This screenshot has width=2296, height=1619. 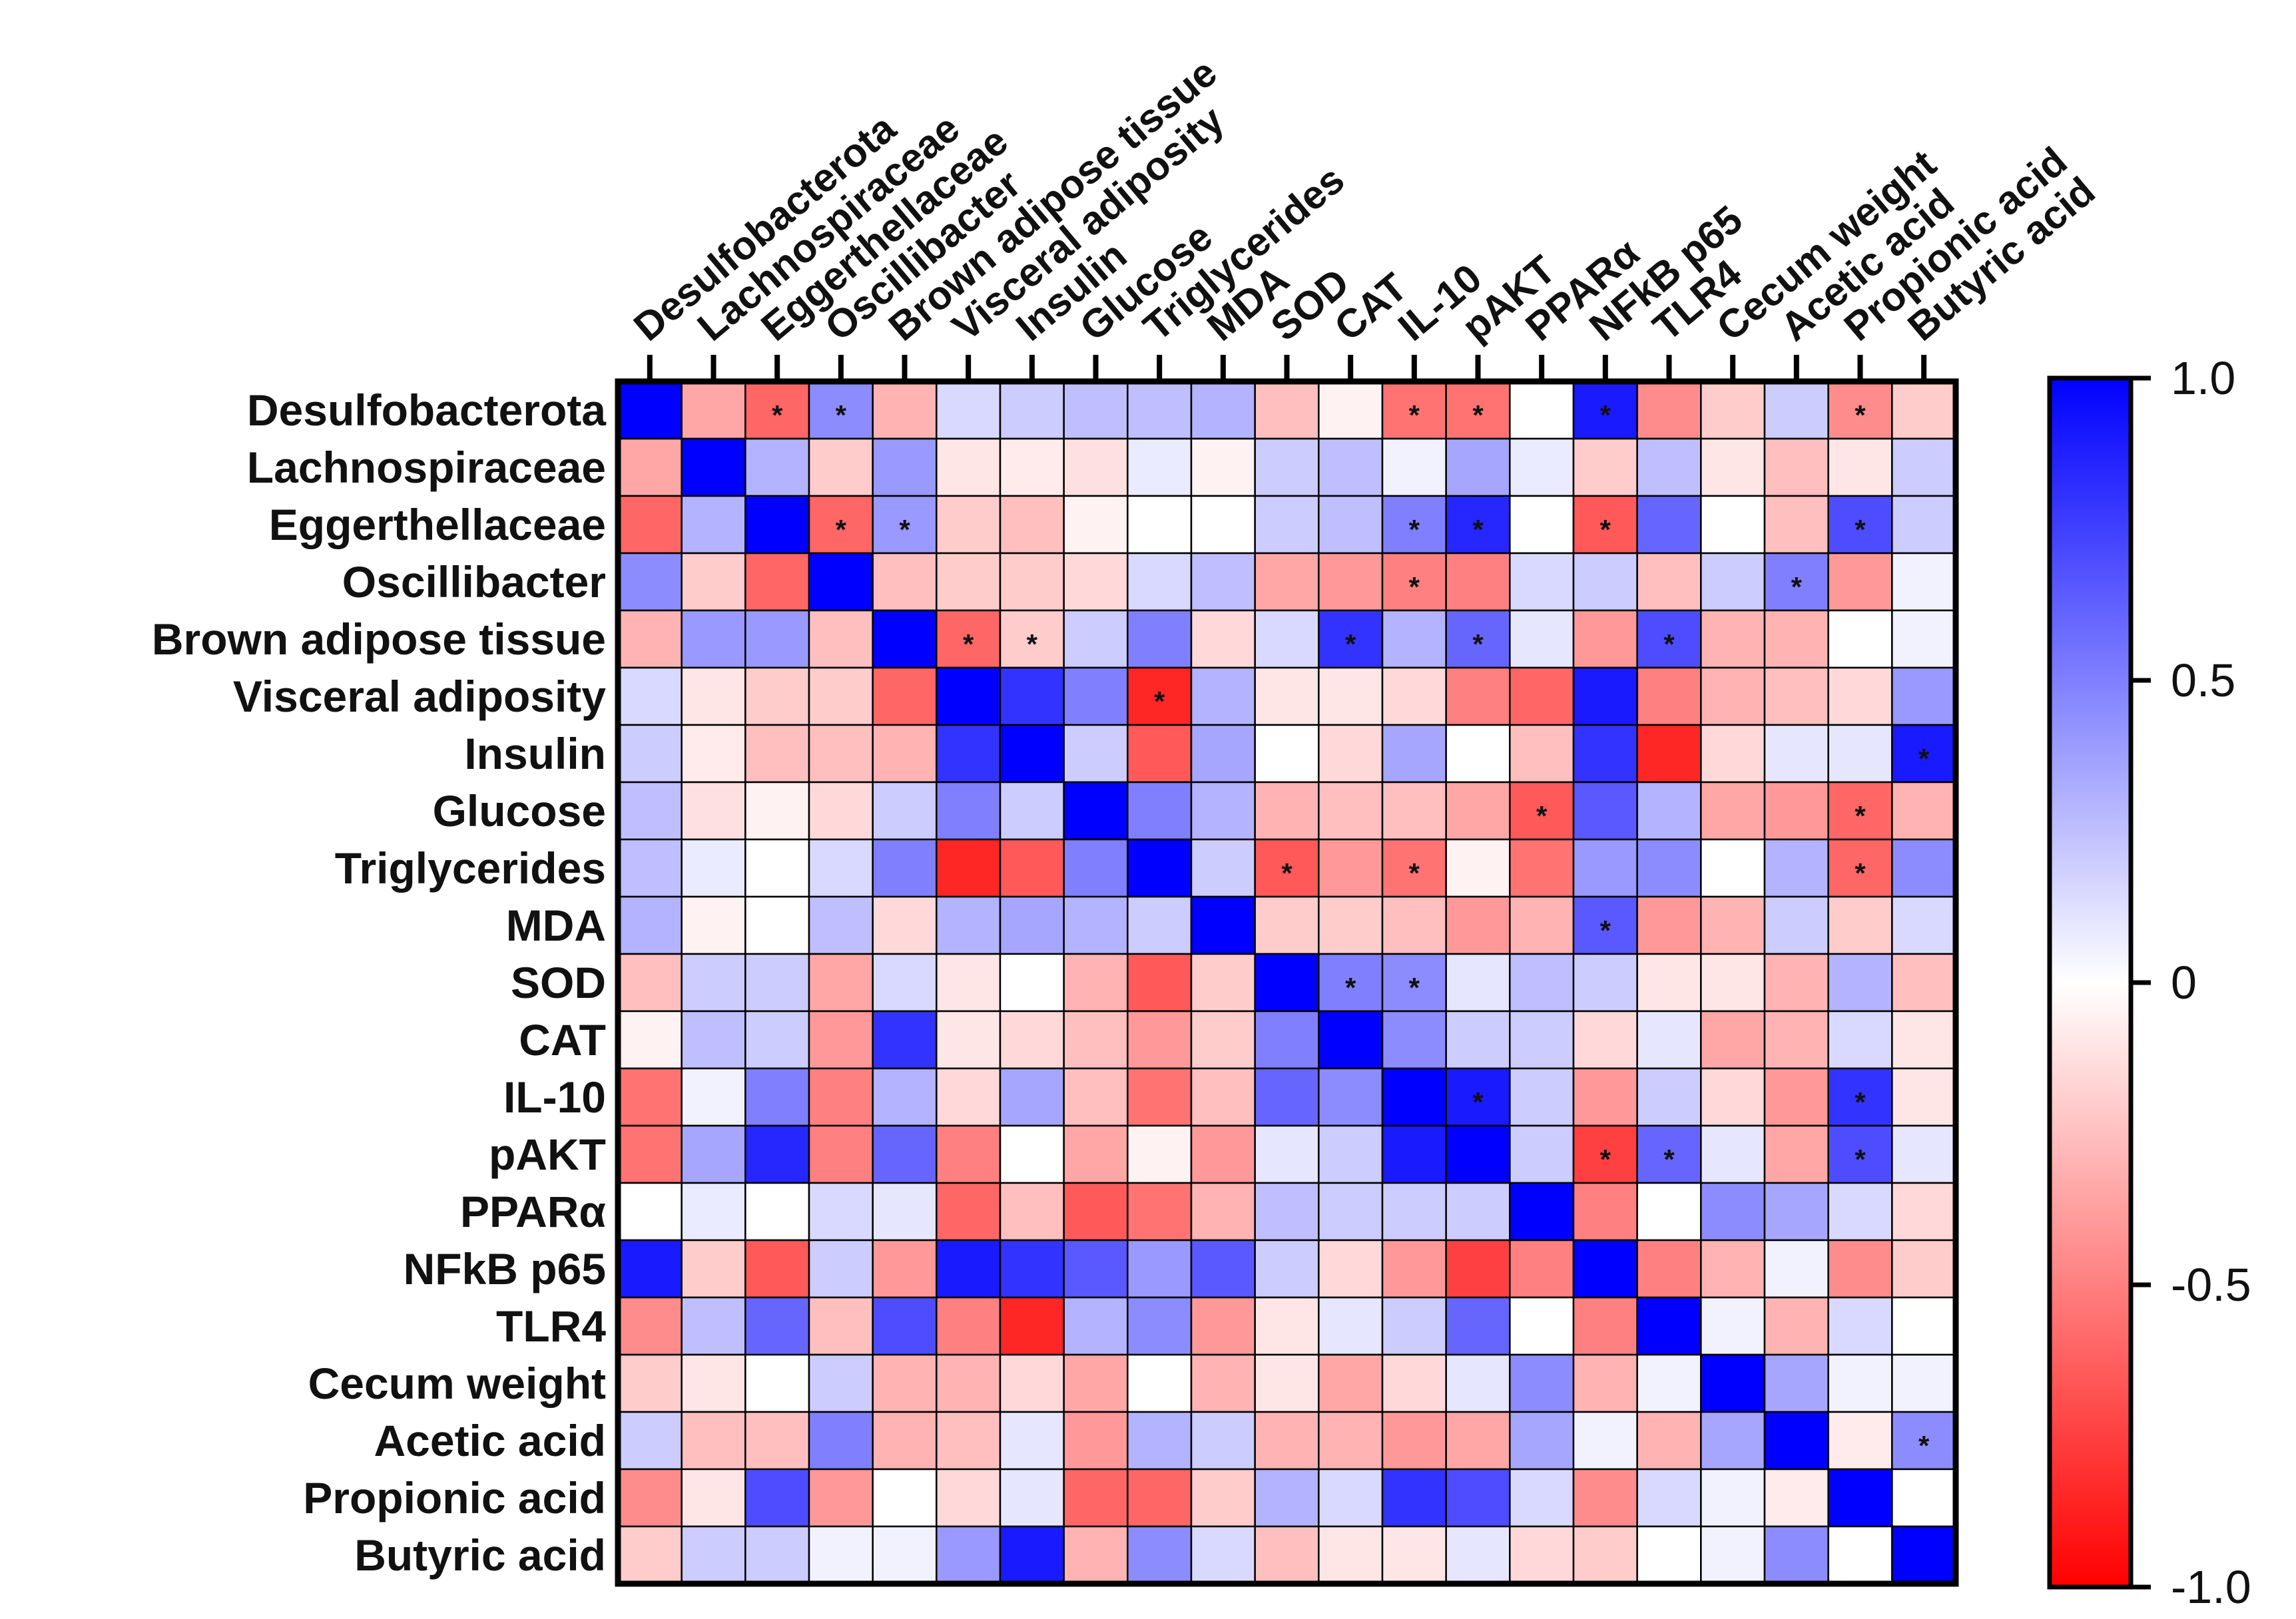 What do you see at coordinates (471, 868) in the screenshot?
I see `row-label: Triglycerides` at bounding box center [471, 868].